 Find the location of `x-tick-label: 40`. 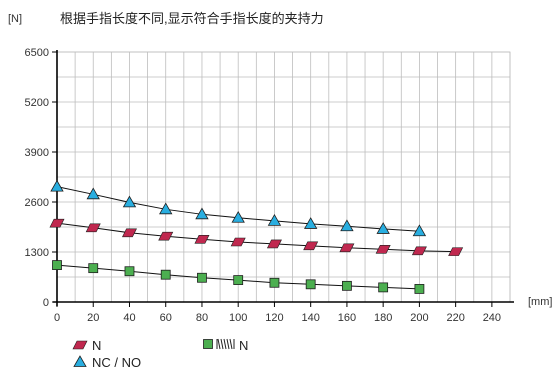

x-tick-label: 40 is located at coordinates (129, 318).